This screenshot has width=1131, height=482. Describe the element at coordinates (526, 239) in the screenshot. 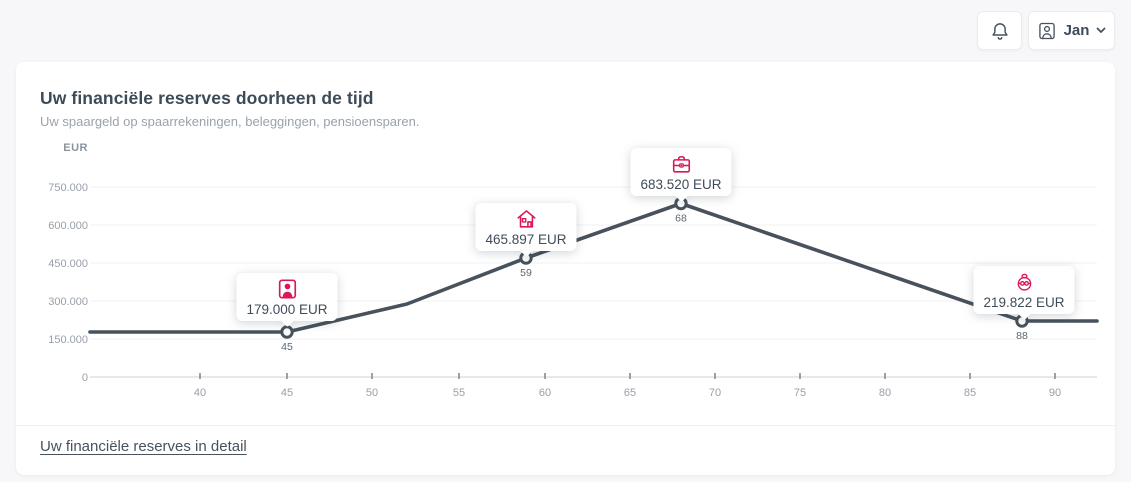

I see `tooltip-value: 465.897 EUR` at that location.